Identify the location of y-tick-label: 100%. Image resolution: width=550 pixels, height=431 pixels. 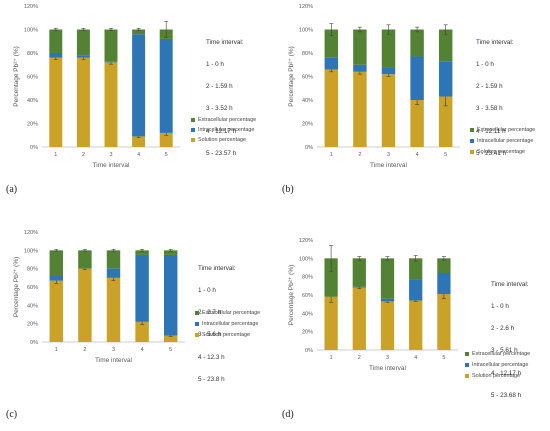
(306, 31).